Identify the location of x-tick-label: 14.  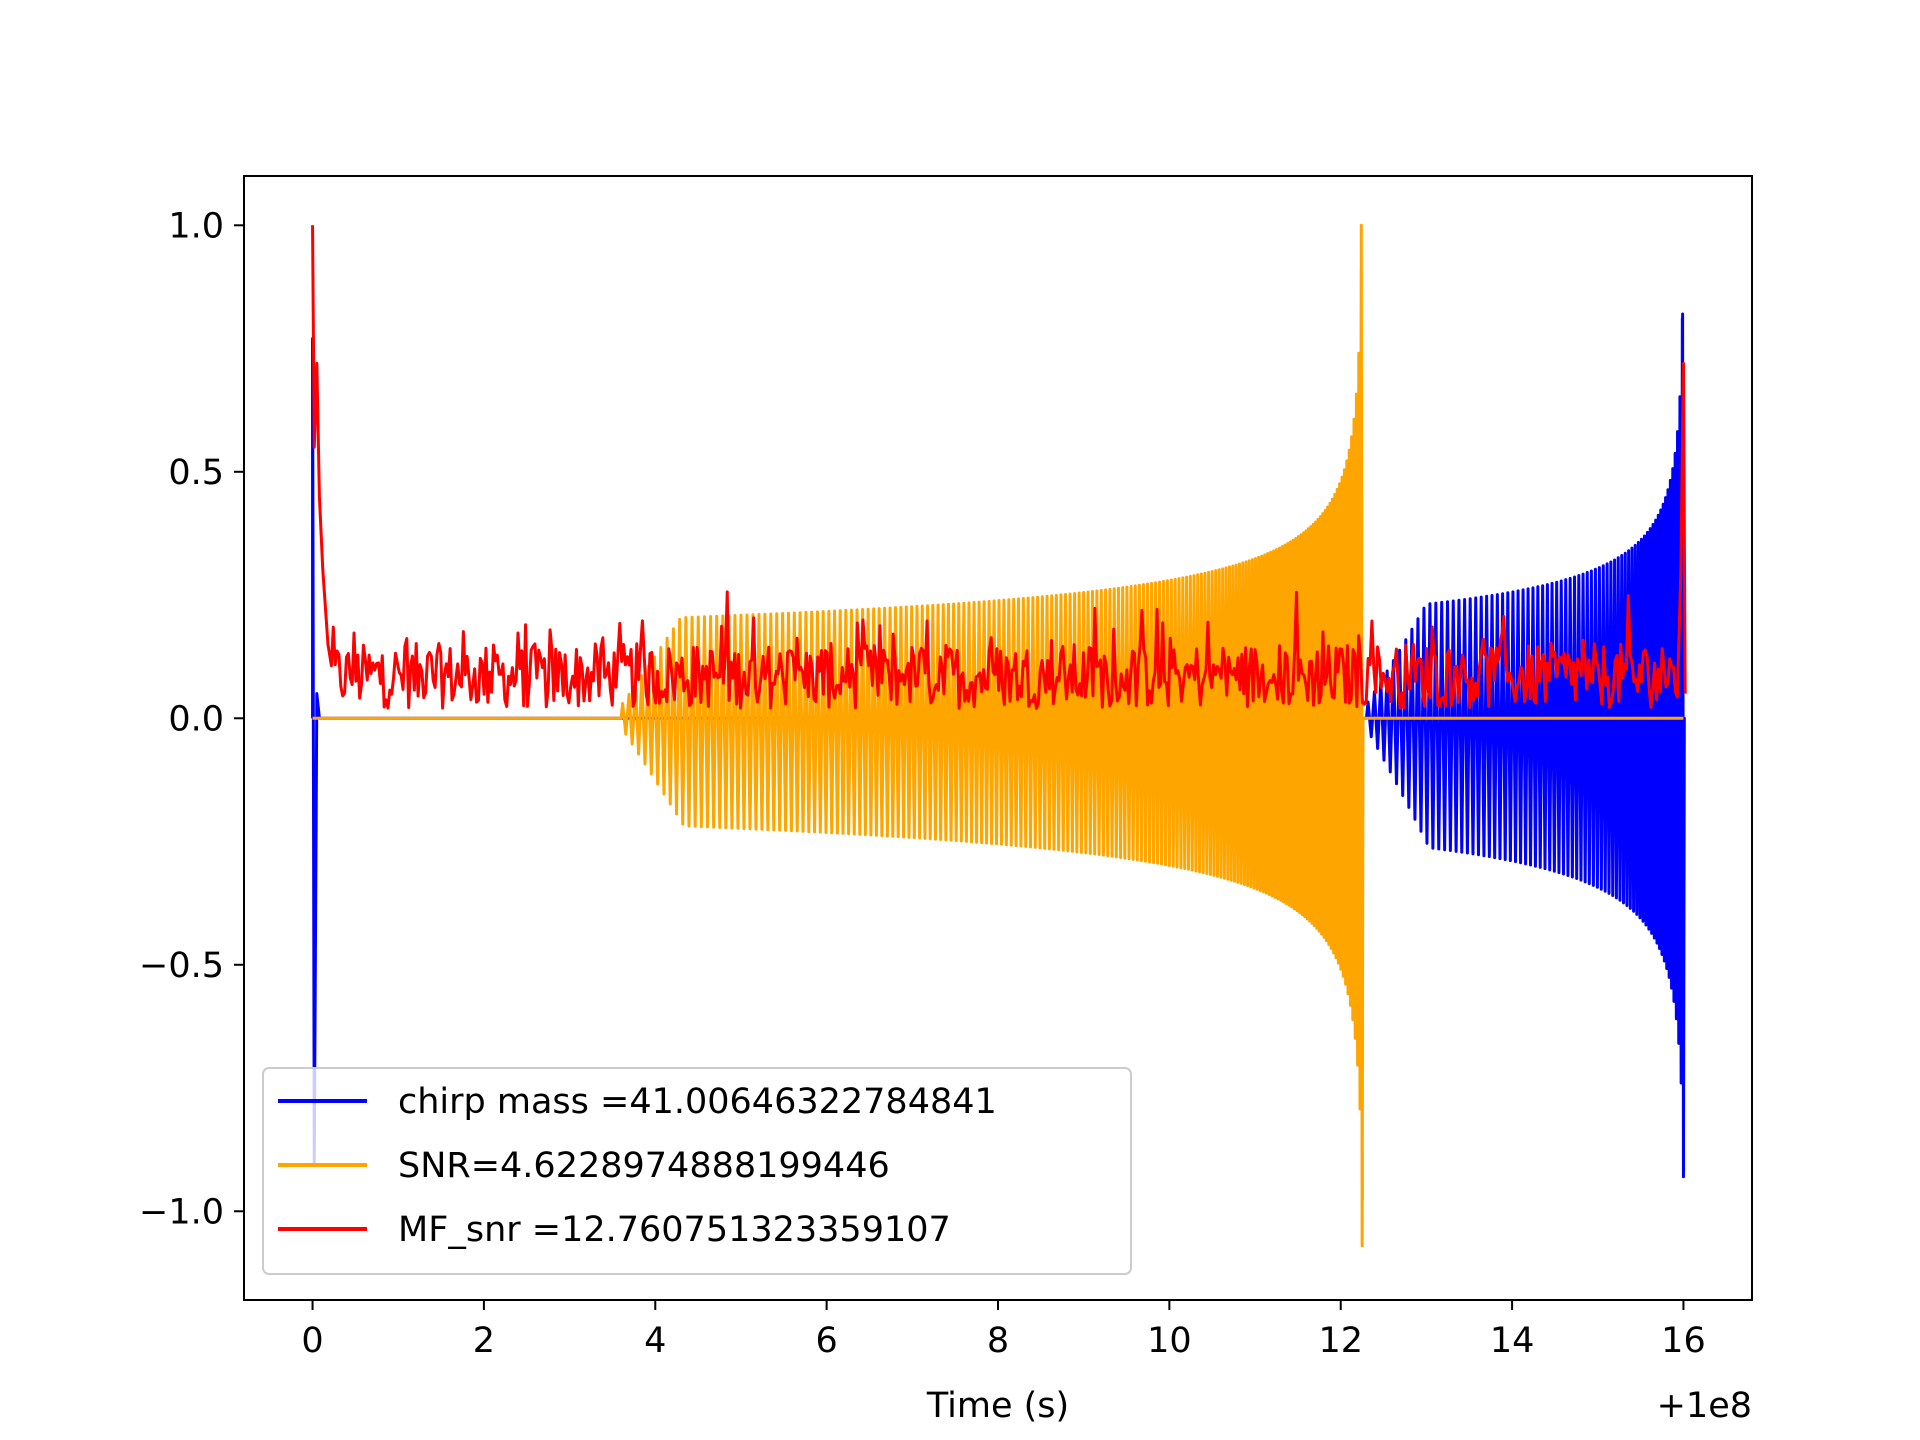
(1512, 1341).